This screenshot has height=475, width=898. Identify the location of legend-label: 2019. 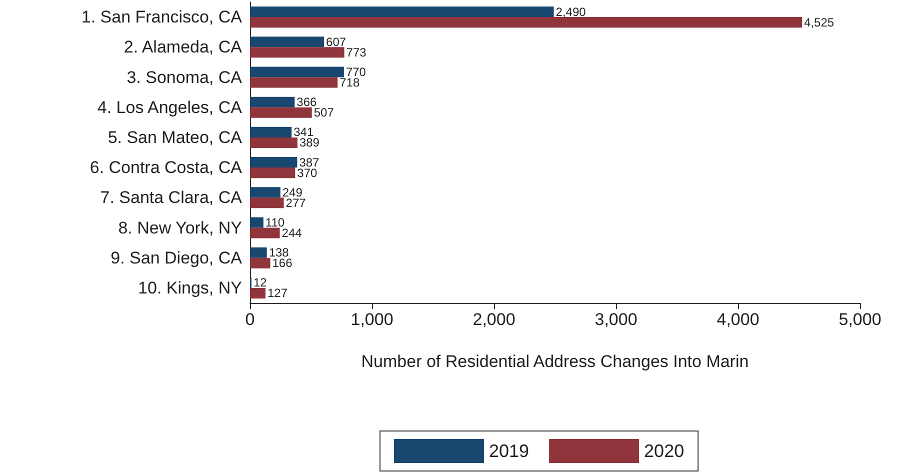
(509, 451).